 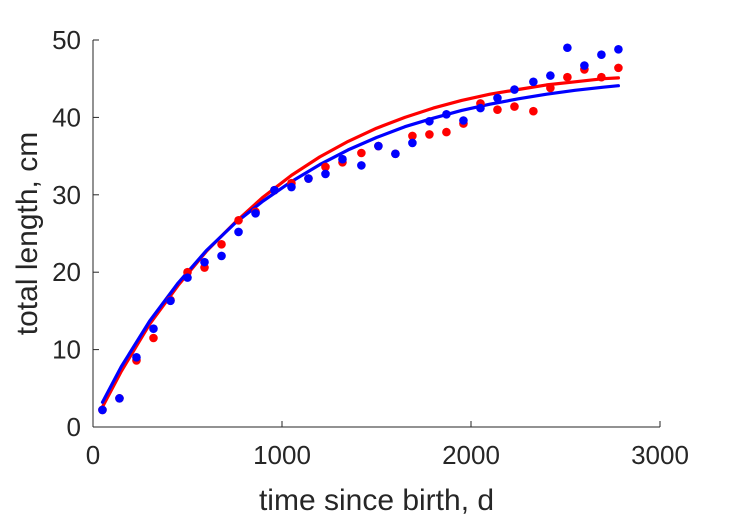 I want to click on y-tick-label: 20, so click(x=66, y=272).